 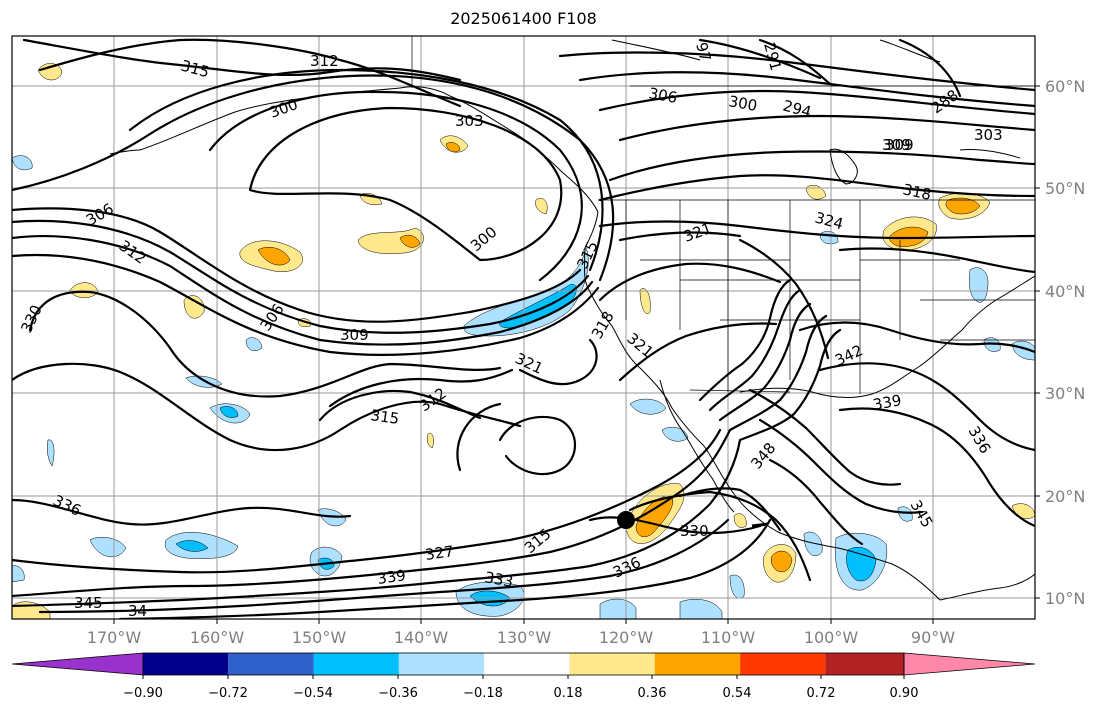 What do you see at coordinates (439, 553) in the screenshot?
I see `contour-label: 327` at bounding box center [439, 553].